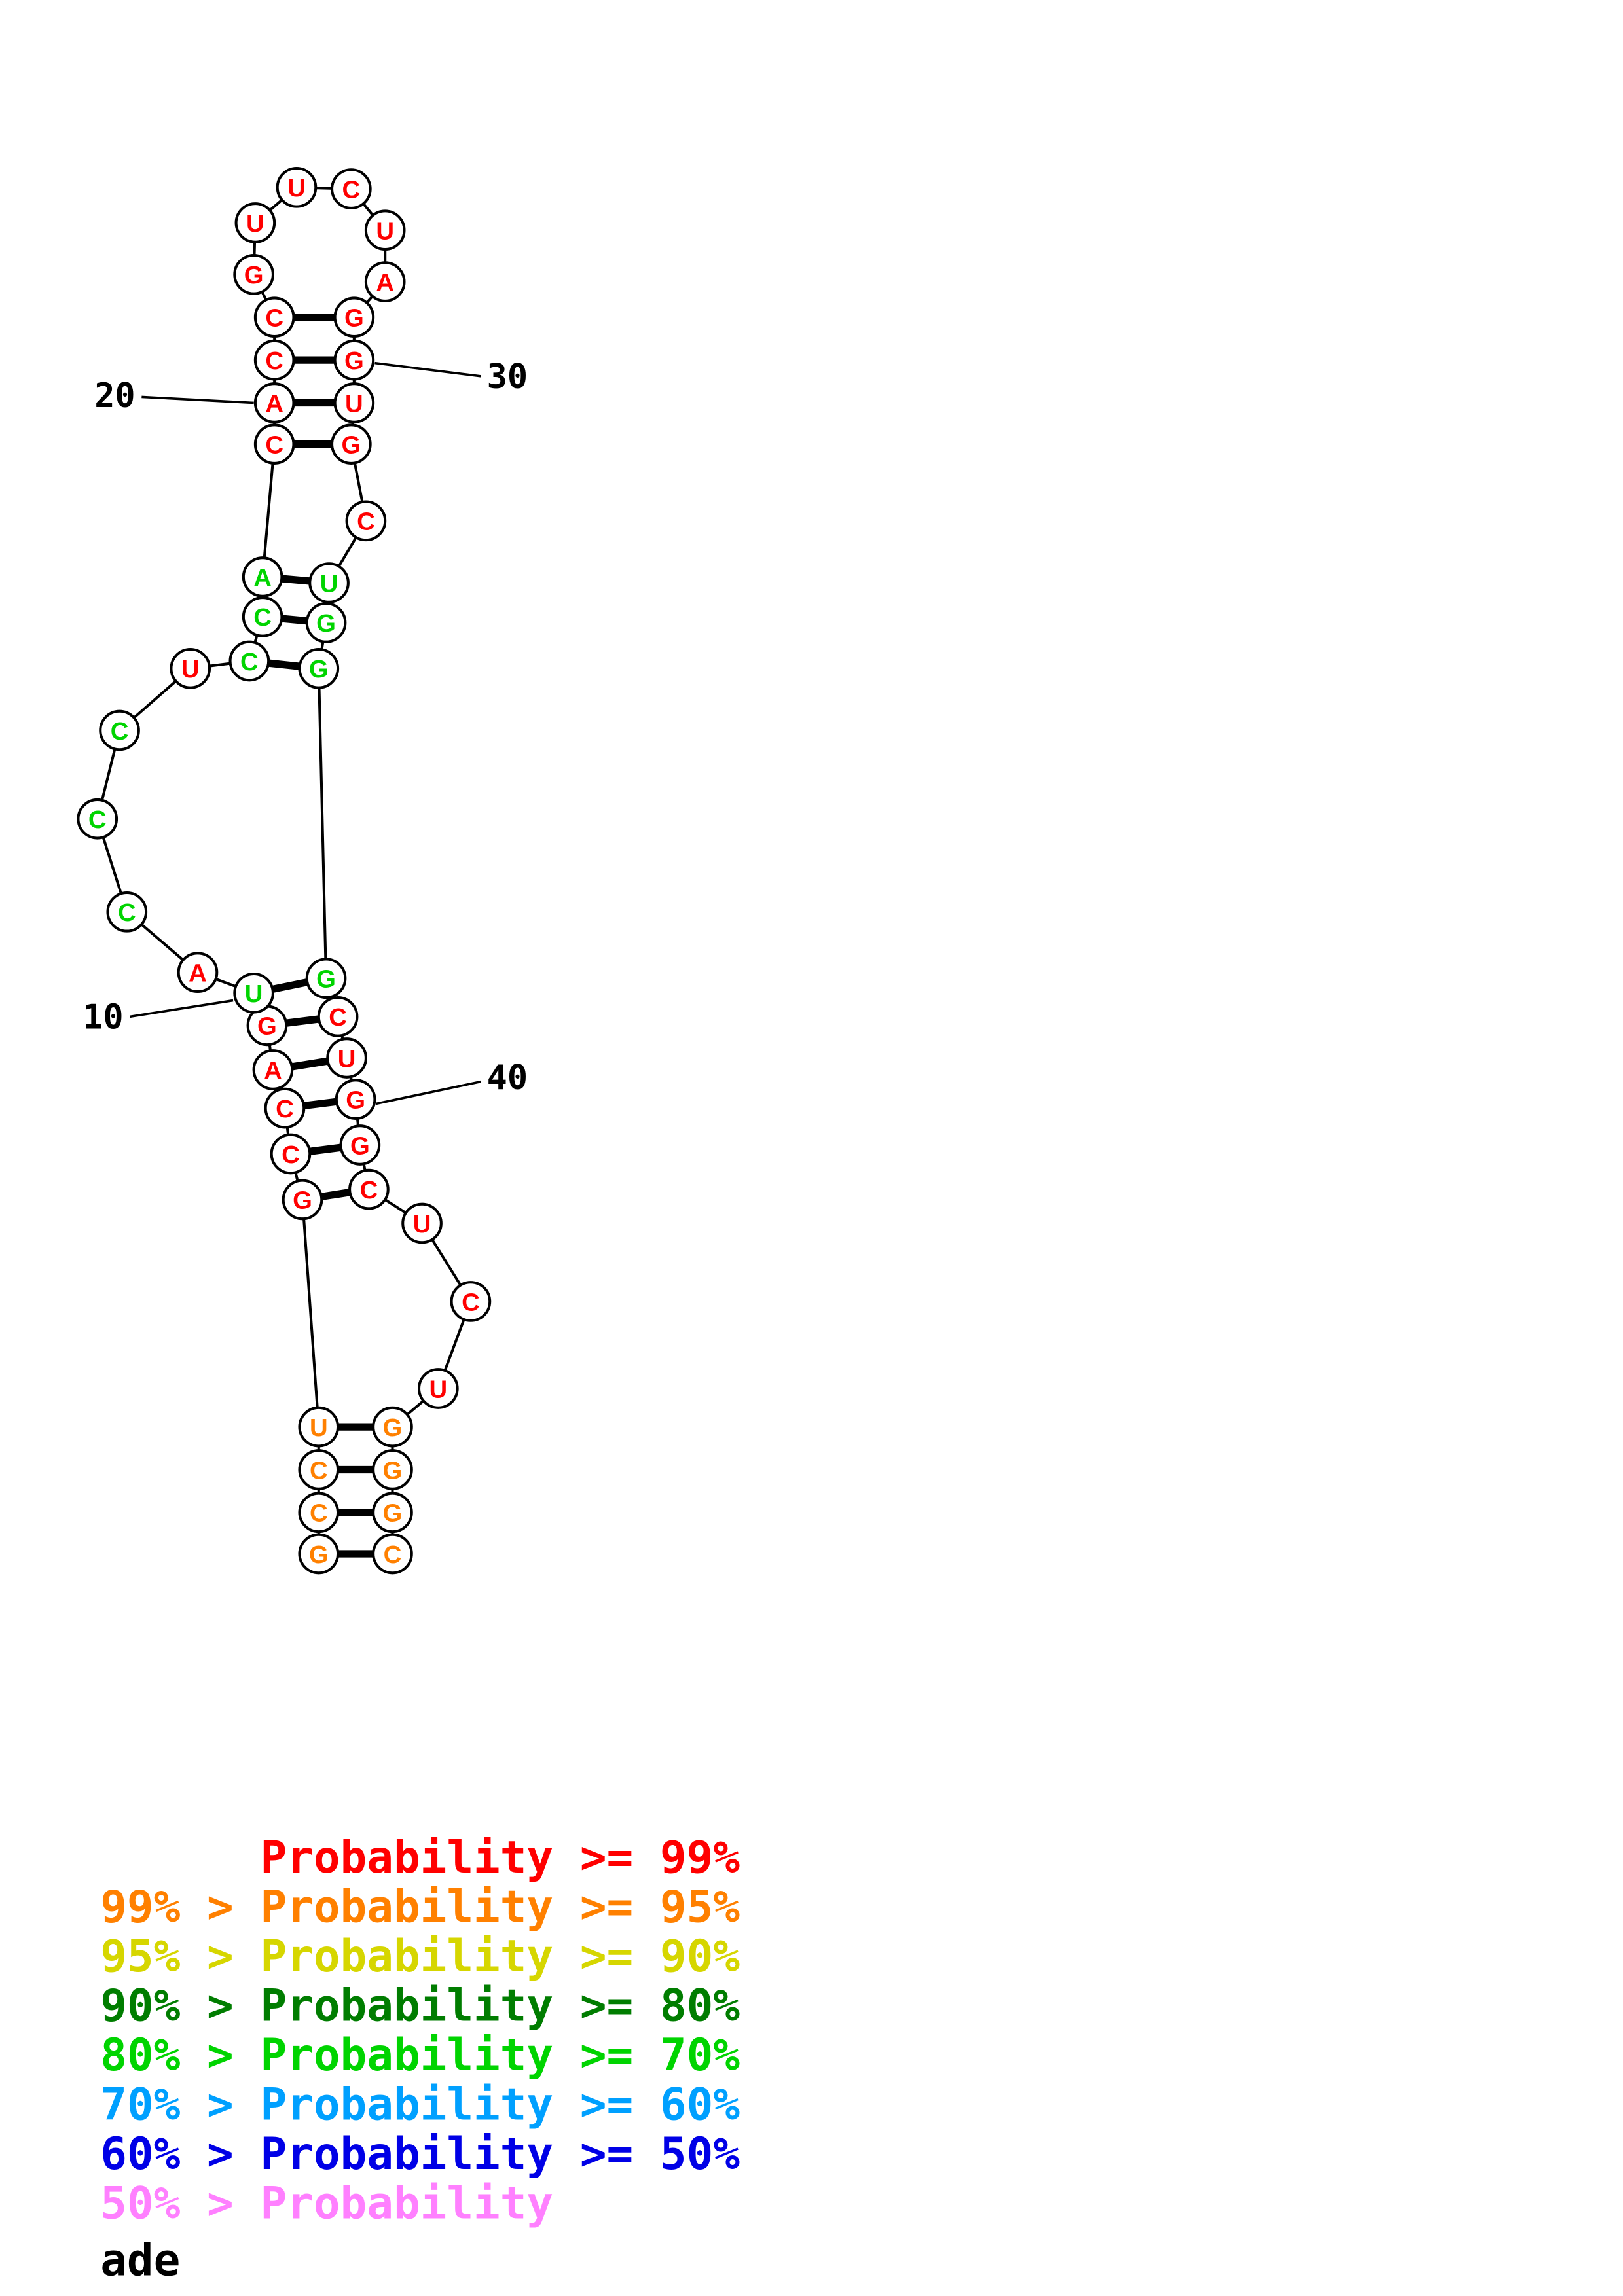 Image resolution: width=1623 pixels, height=2296 pixels. I want to click on nucleotide-base-7: C, so click(285, 1109).